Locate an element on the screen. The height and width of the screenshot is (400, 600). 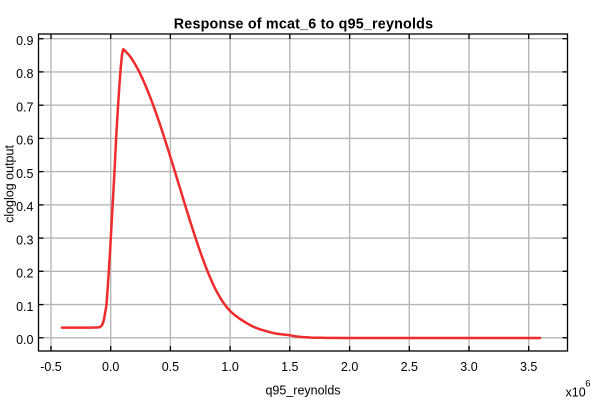
svg-text: 0.4 is located at coordinates (24, 207).